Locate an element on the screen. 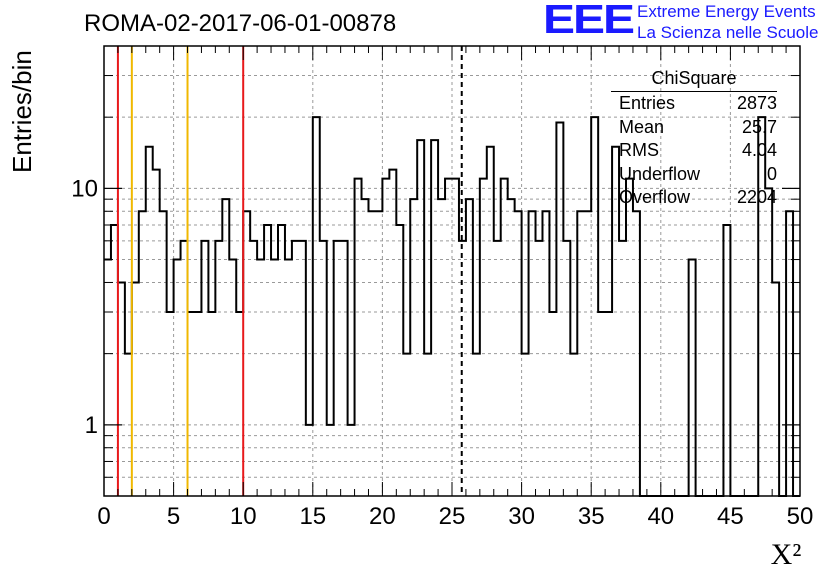  stats-label: Overflow is located at coordinates (655, 197).